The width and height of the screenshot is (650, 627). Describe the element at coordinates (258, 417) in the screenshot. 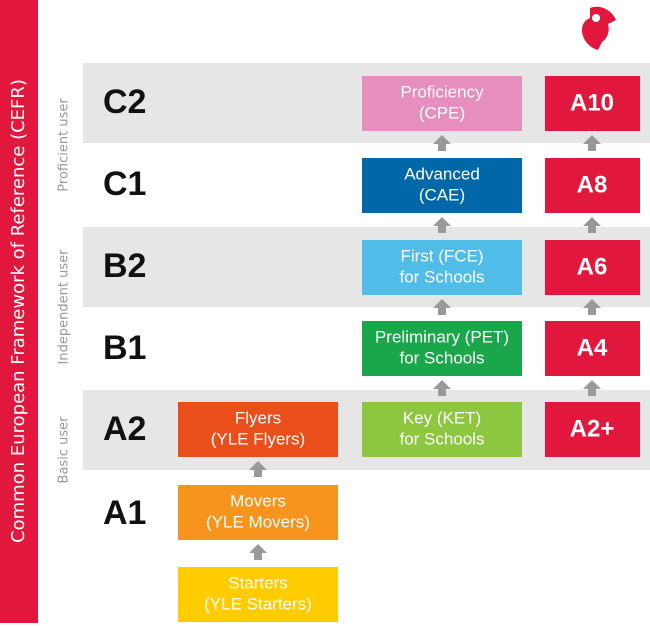

I see `exam-line1: Flyers` at that location.